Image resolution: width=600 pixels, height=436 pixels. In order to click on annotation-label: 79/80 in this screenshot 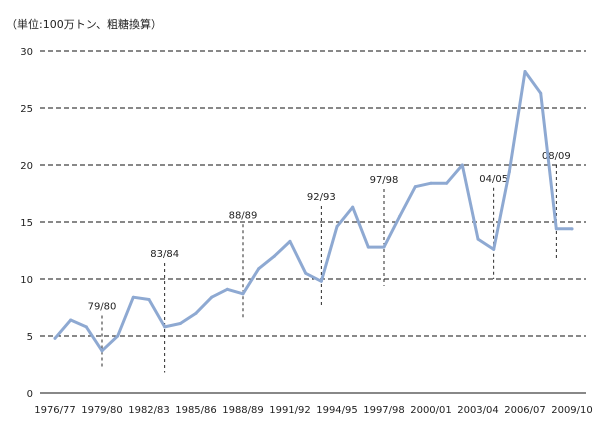, I will do `click(102, 306)`.